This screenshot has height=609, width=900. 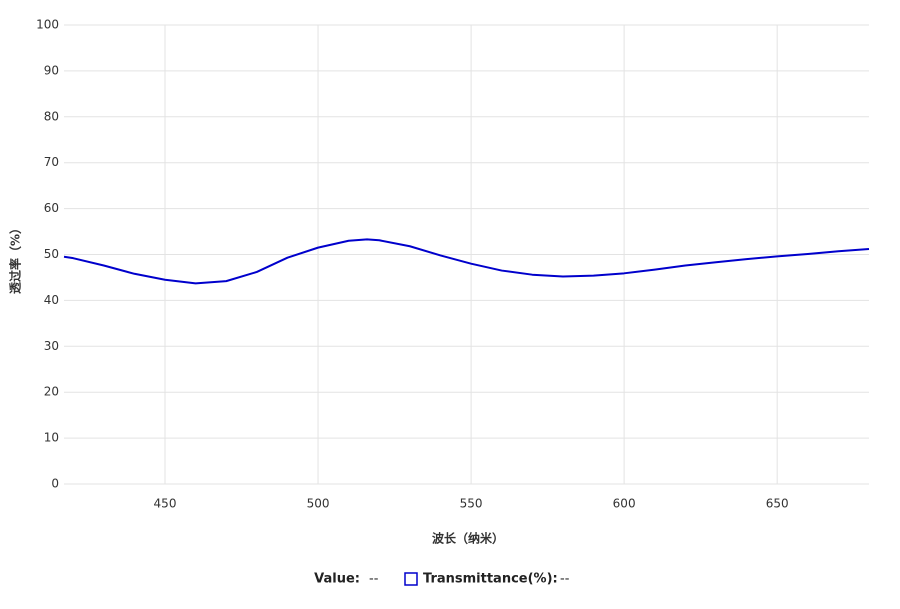 I want to click on y-tick-label: 40, so click(x=51, y=300).